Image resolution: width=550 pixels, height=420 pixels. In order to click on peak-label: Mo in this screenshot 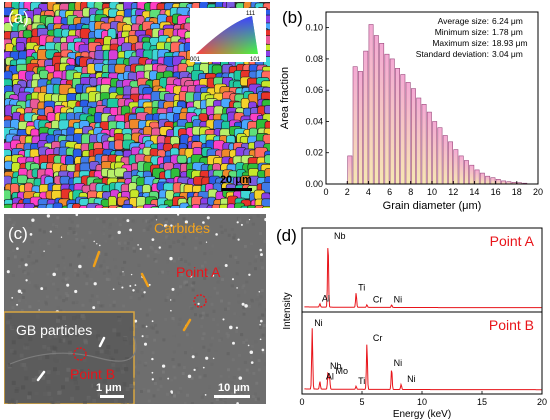, I will do `click(342, 371)`.